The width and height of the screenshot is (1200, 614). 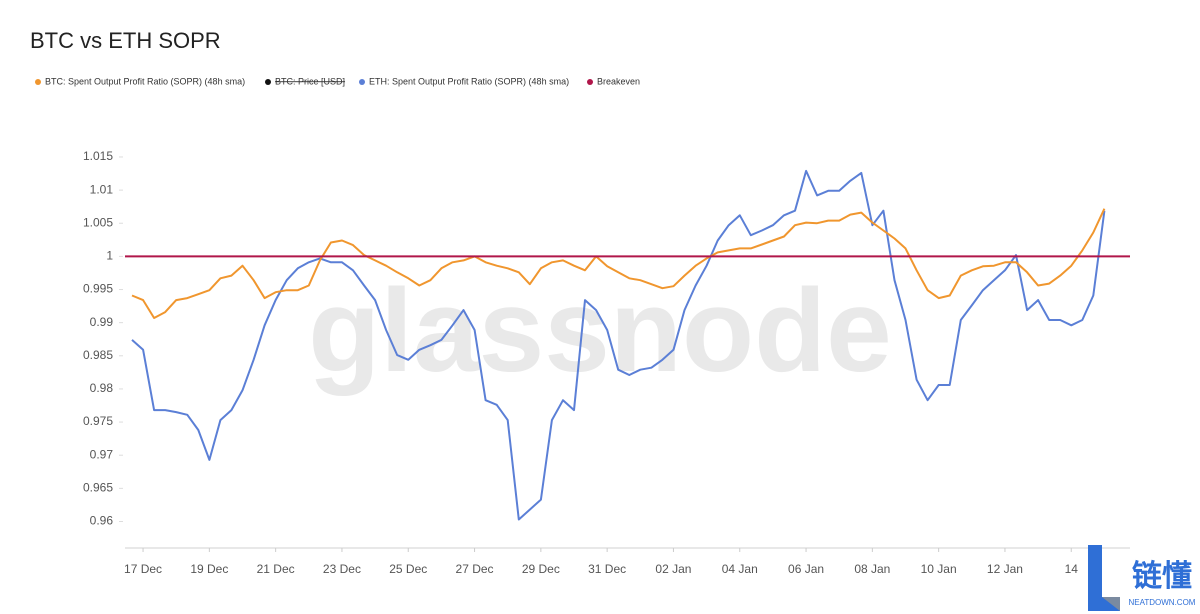 What do you see at coordinates (102, 388) in the screenshot?
I see `y-tick-label: 0.98` at bounding box center [102, 388].